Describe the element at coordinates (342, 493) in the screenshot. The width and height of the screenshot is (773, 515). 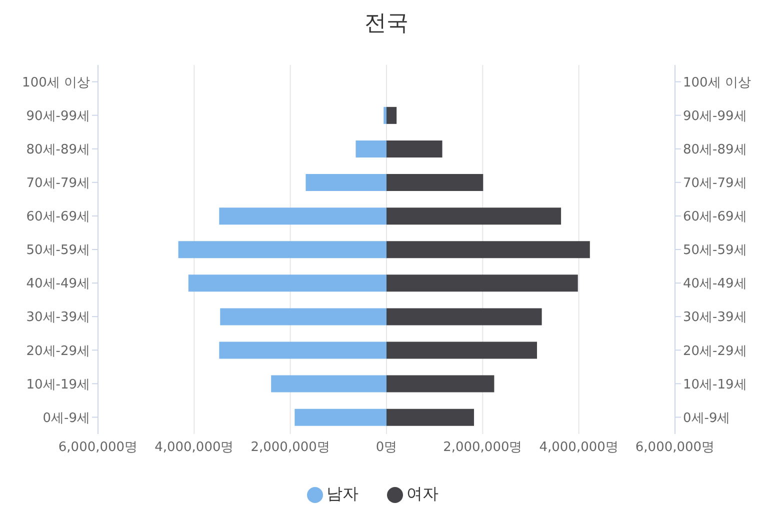
I see `legend-label: 남자` at that location.